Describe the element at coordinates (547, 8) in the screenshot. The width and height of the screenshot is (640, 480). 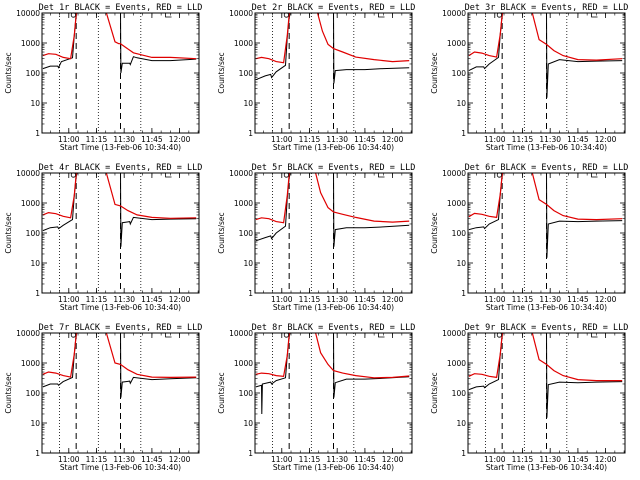
I see `panel-title: Det 3r BLACK = Events, RED = LLD` at that location.